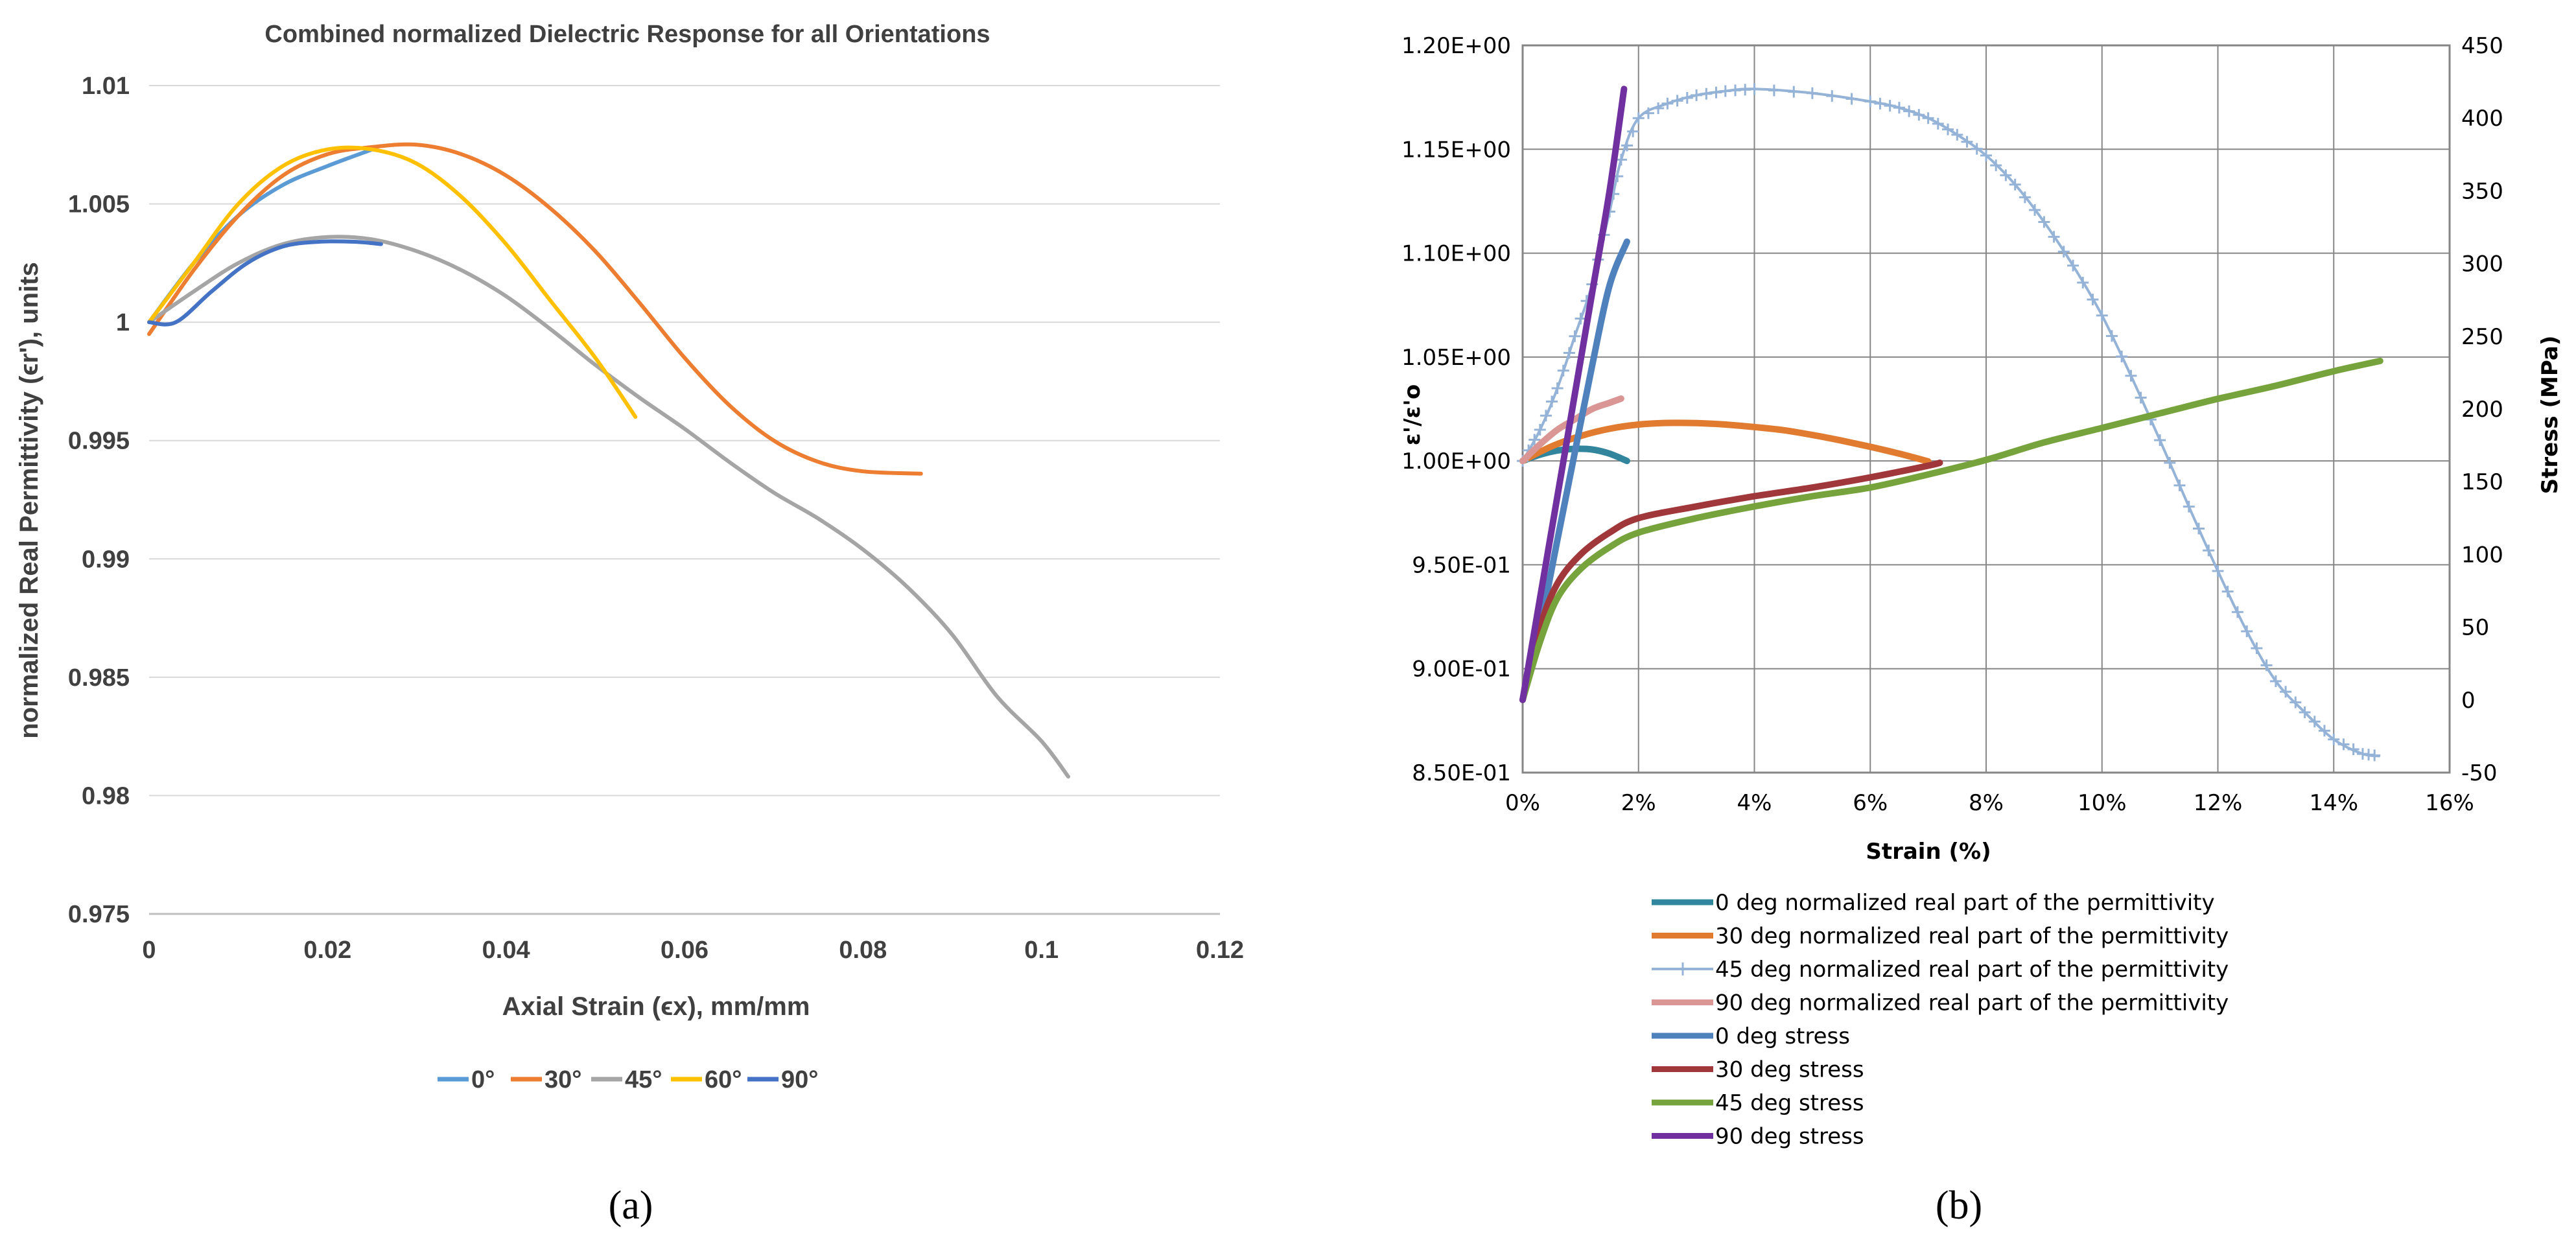 This screenshot has width=2576, height=1249. What do you see at coordinates (1041, 950) in the screenshot?
I see `chart-a-x-tick-label: 0.1` at bounding box center [1041, 950].